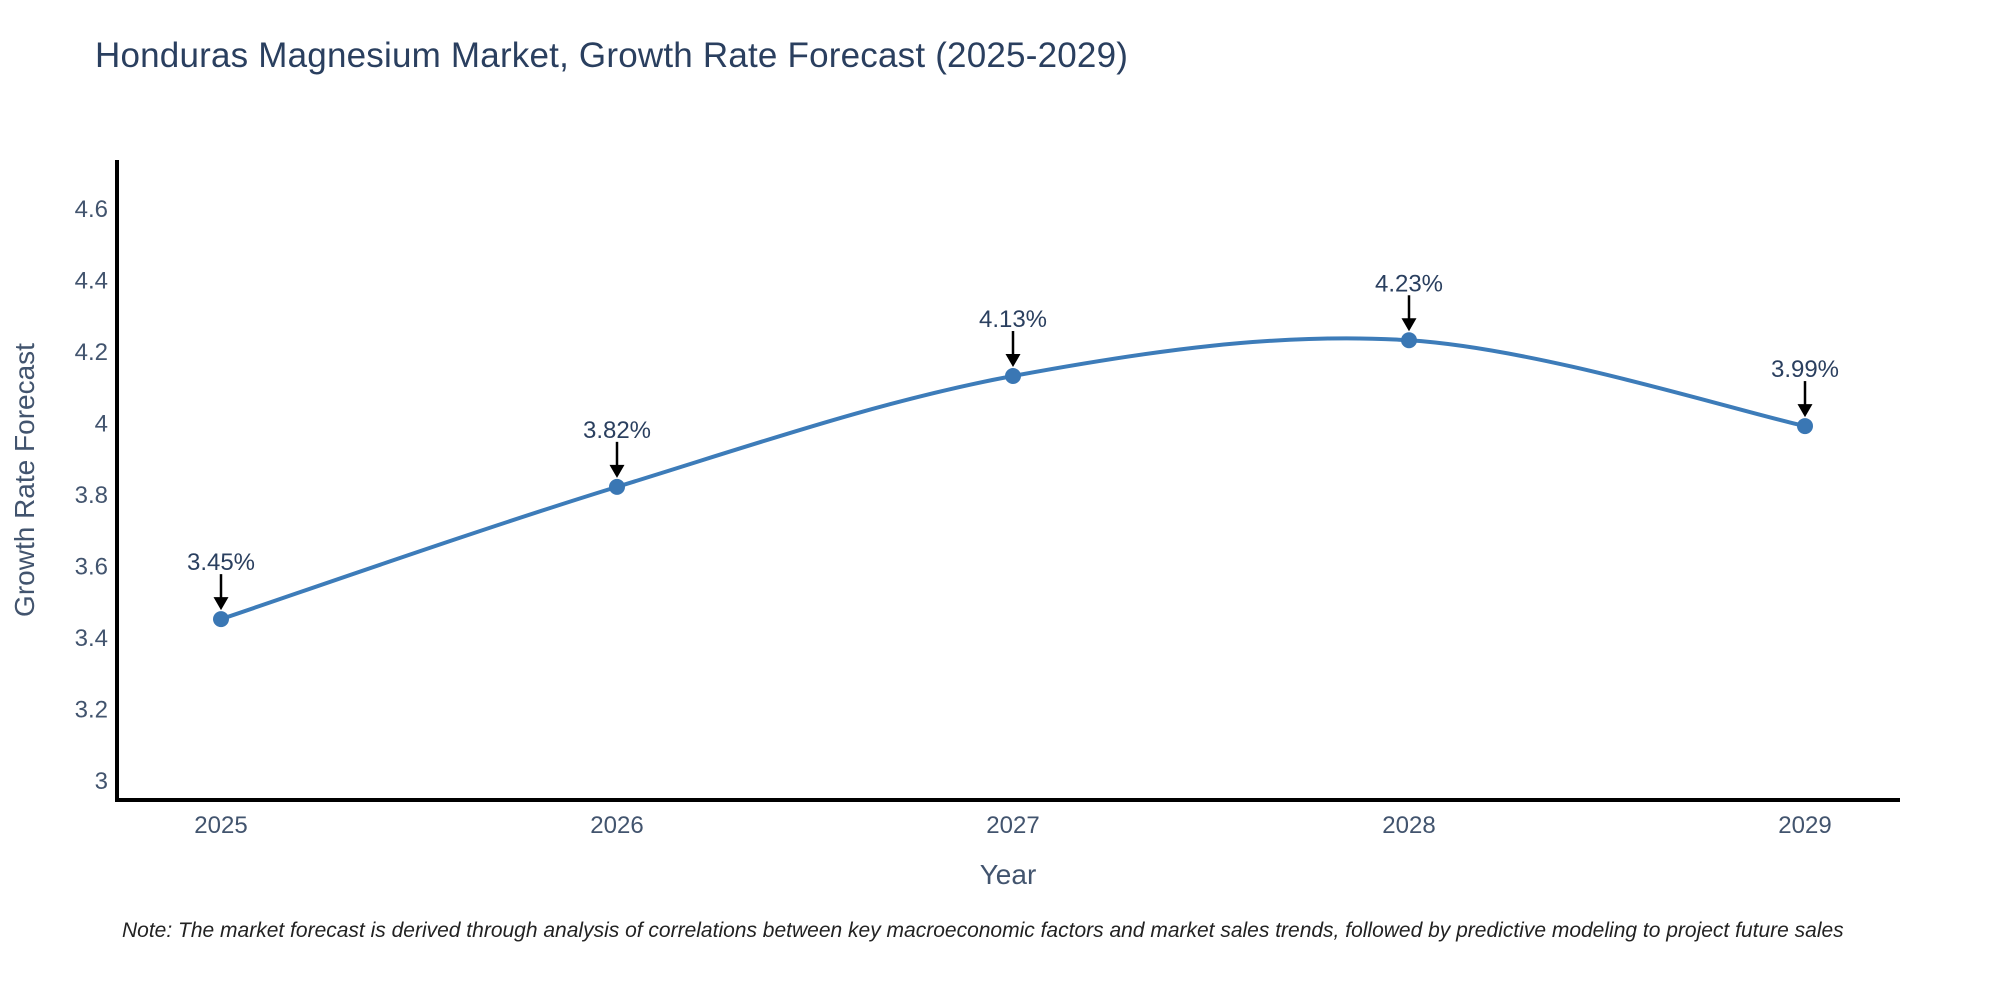 The width and height of the screenshot is (2000, 1000). What do you see at coordinates (101, 781) in the screenshot?
I see `y-tick-label: 3` at bounding box center [101, 781].